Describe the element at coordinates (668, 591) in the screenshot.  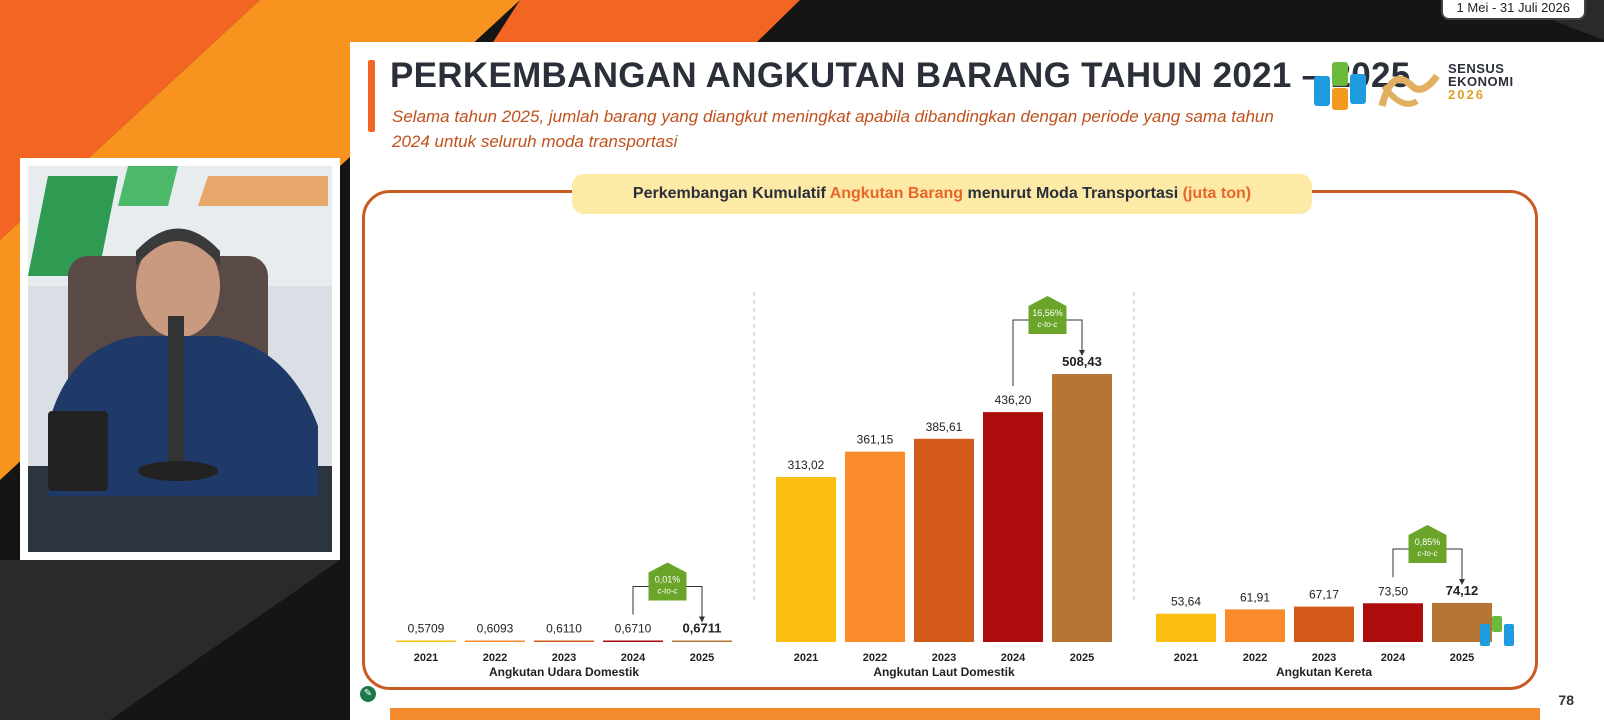
I see `growth-label-1: c-to-c` at that location.